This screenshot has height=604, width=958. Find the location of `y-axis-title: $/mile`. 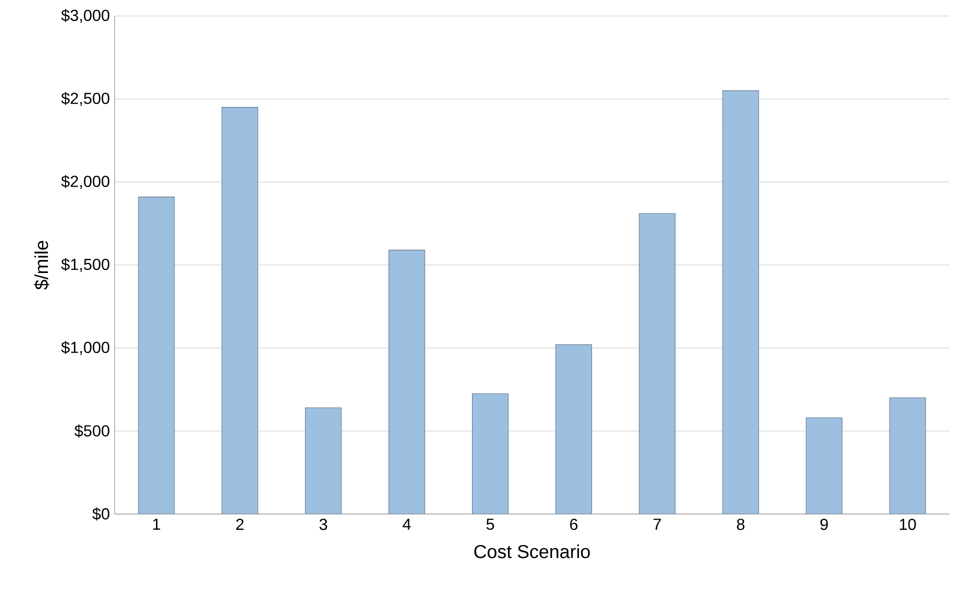

y-axis-title: $/mile is located at coordinates (42, 265).